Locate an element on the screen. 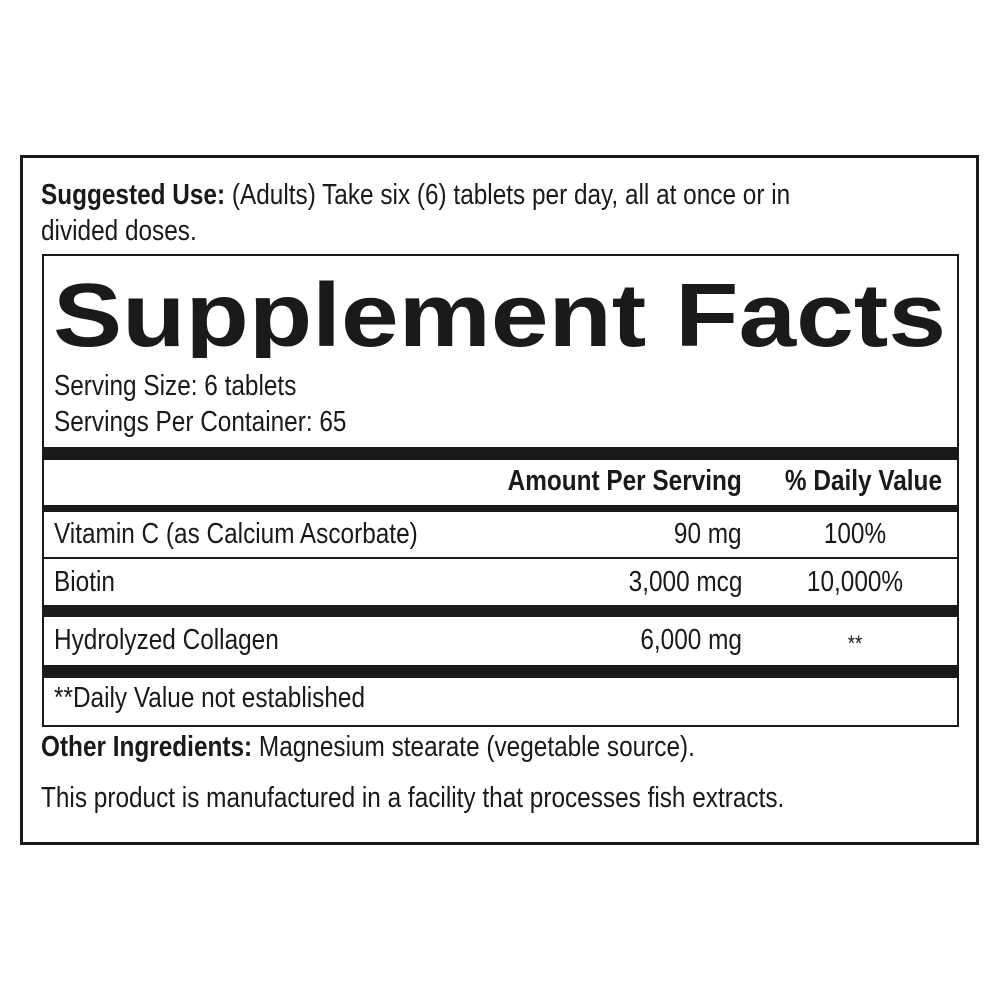  divider-medium is located at coordinates (500, 508).